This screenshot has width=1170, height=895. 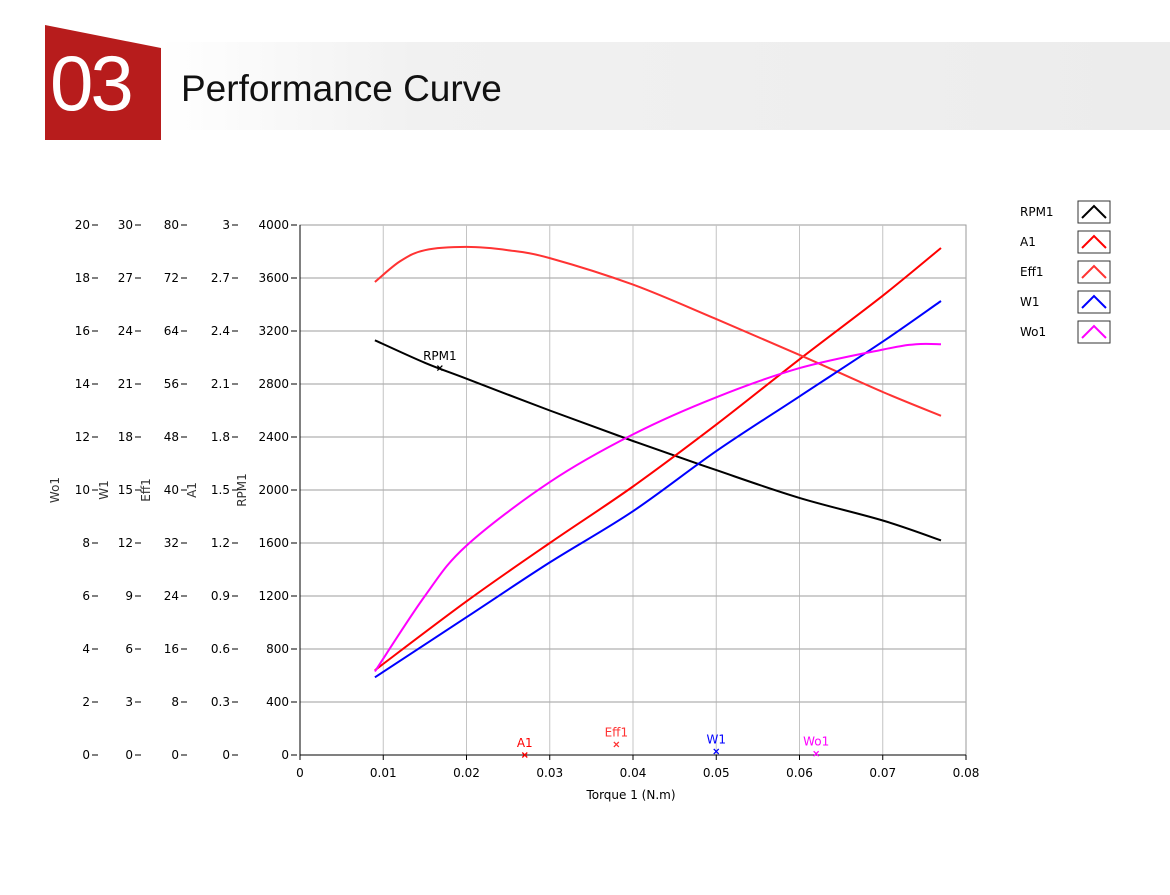 What do you see at coordinates (1028, 242) in the screenshot?
I see `legend-label-a1: A1` at bounding box center [1028, 242].